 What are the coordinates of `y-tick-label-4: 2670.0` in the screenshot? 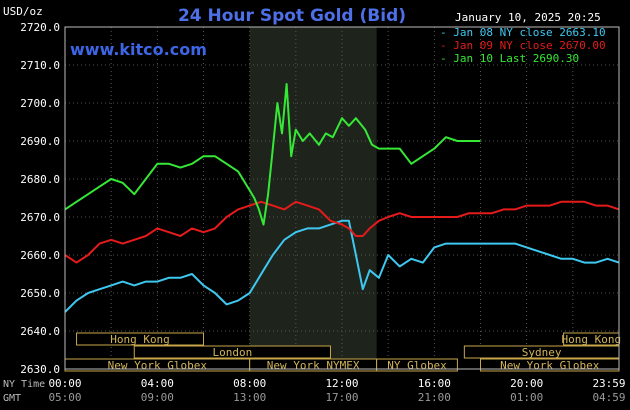 It's located at (40, 217).